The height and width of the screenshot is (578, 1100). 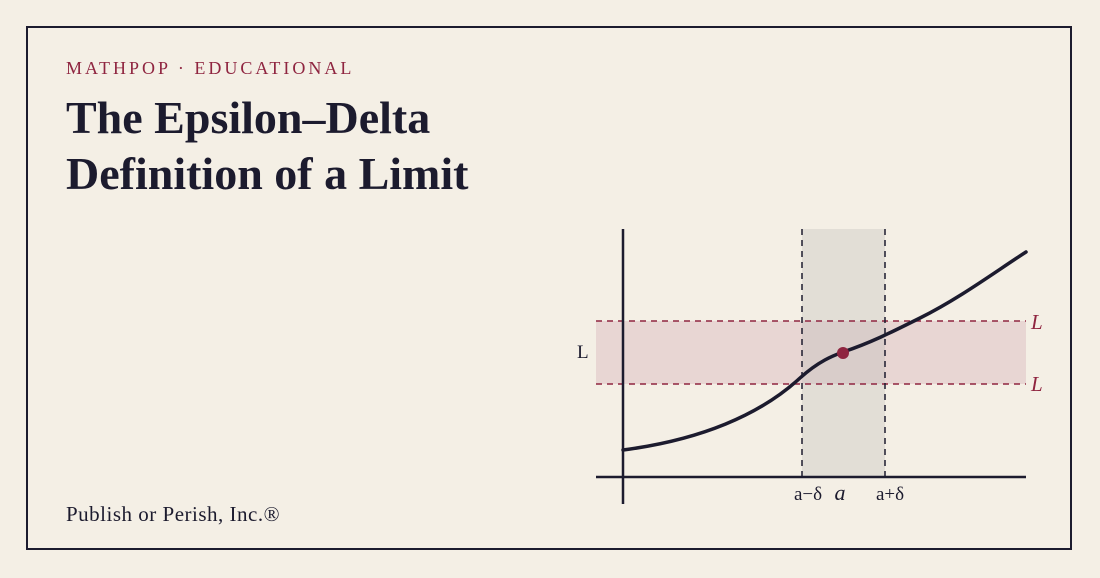 I want to click on y-axis-label: L, so click(x=583, y=352).